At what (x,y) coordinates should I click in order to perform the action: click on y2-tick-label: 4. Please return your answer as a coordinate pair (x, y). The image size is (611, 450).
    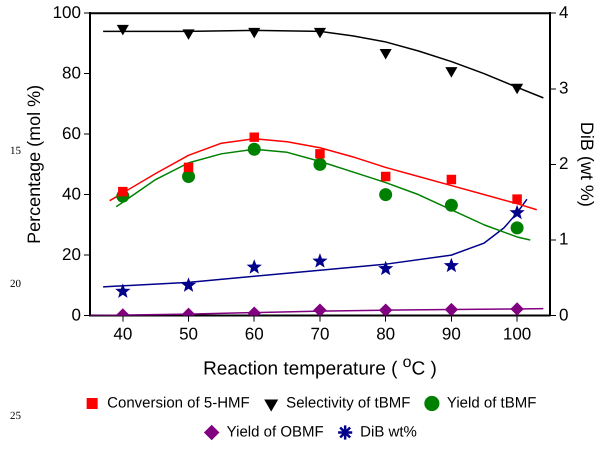
    Looking at the image, I should click on (563, 12).